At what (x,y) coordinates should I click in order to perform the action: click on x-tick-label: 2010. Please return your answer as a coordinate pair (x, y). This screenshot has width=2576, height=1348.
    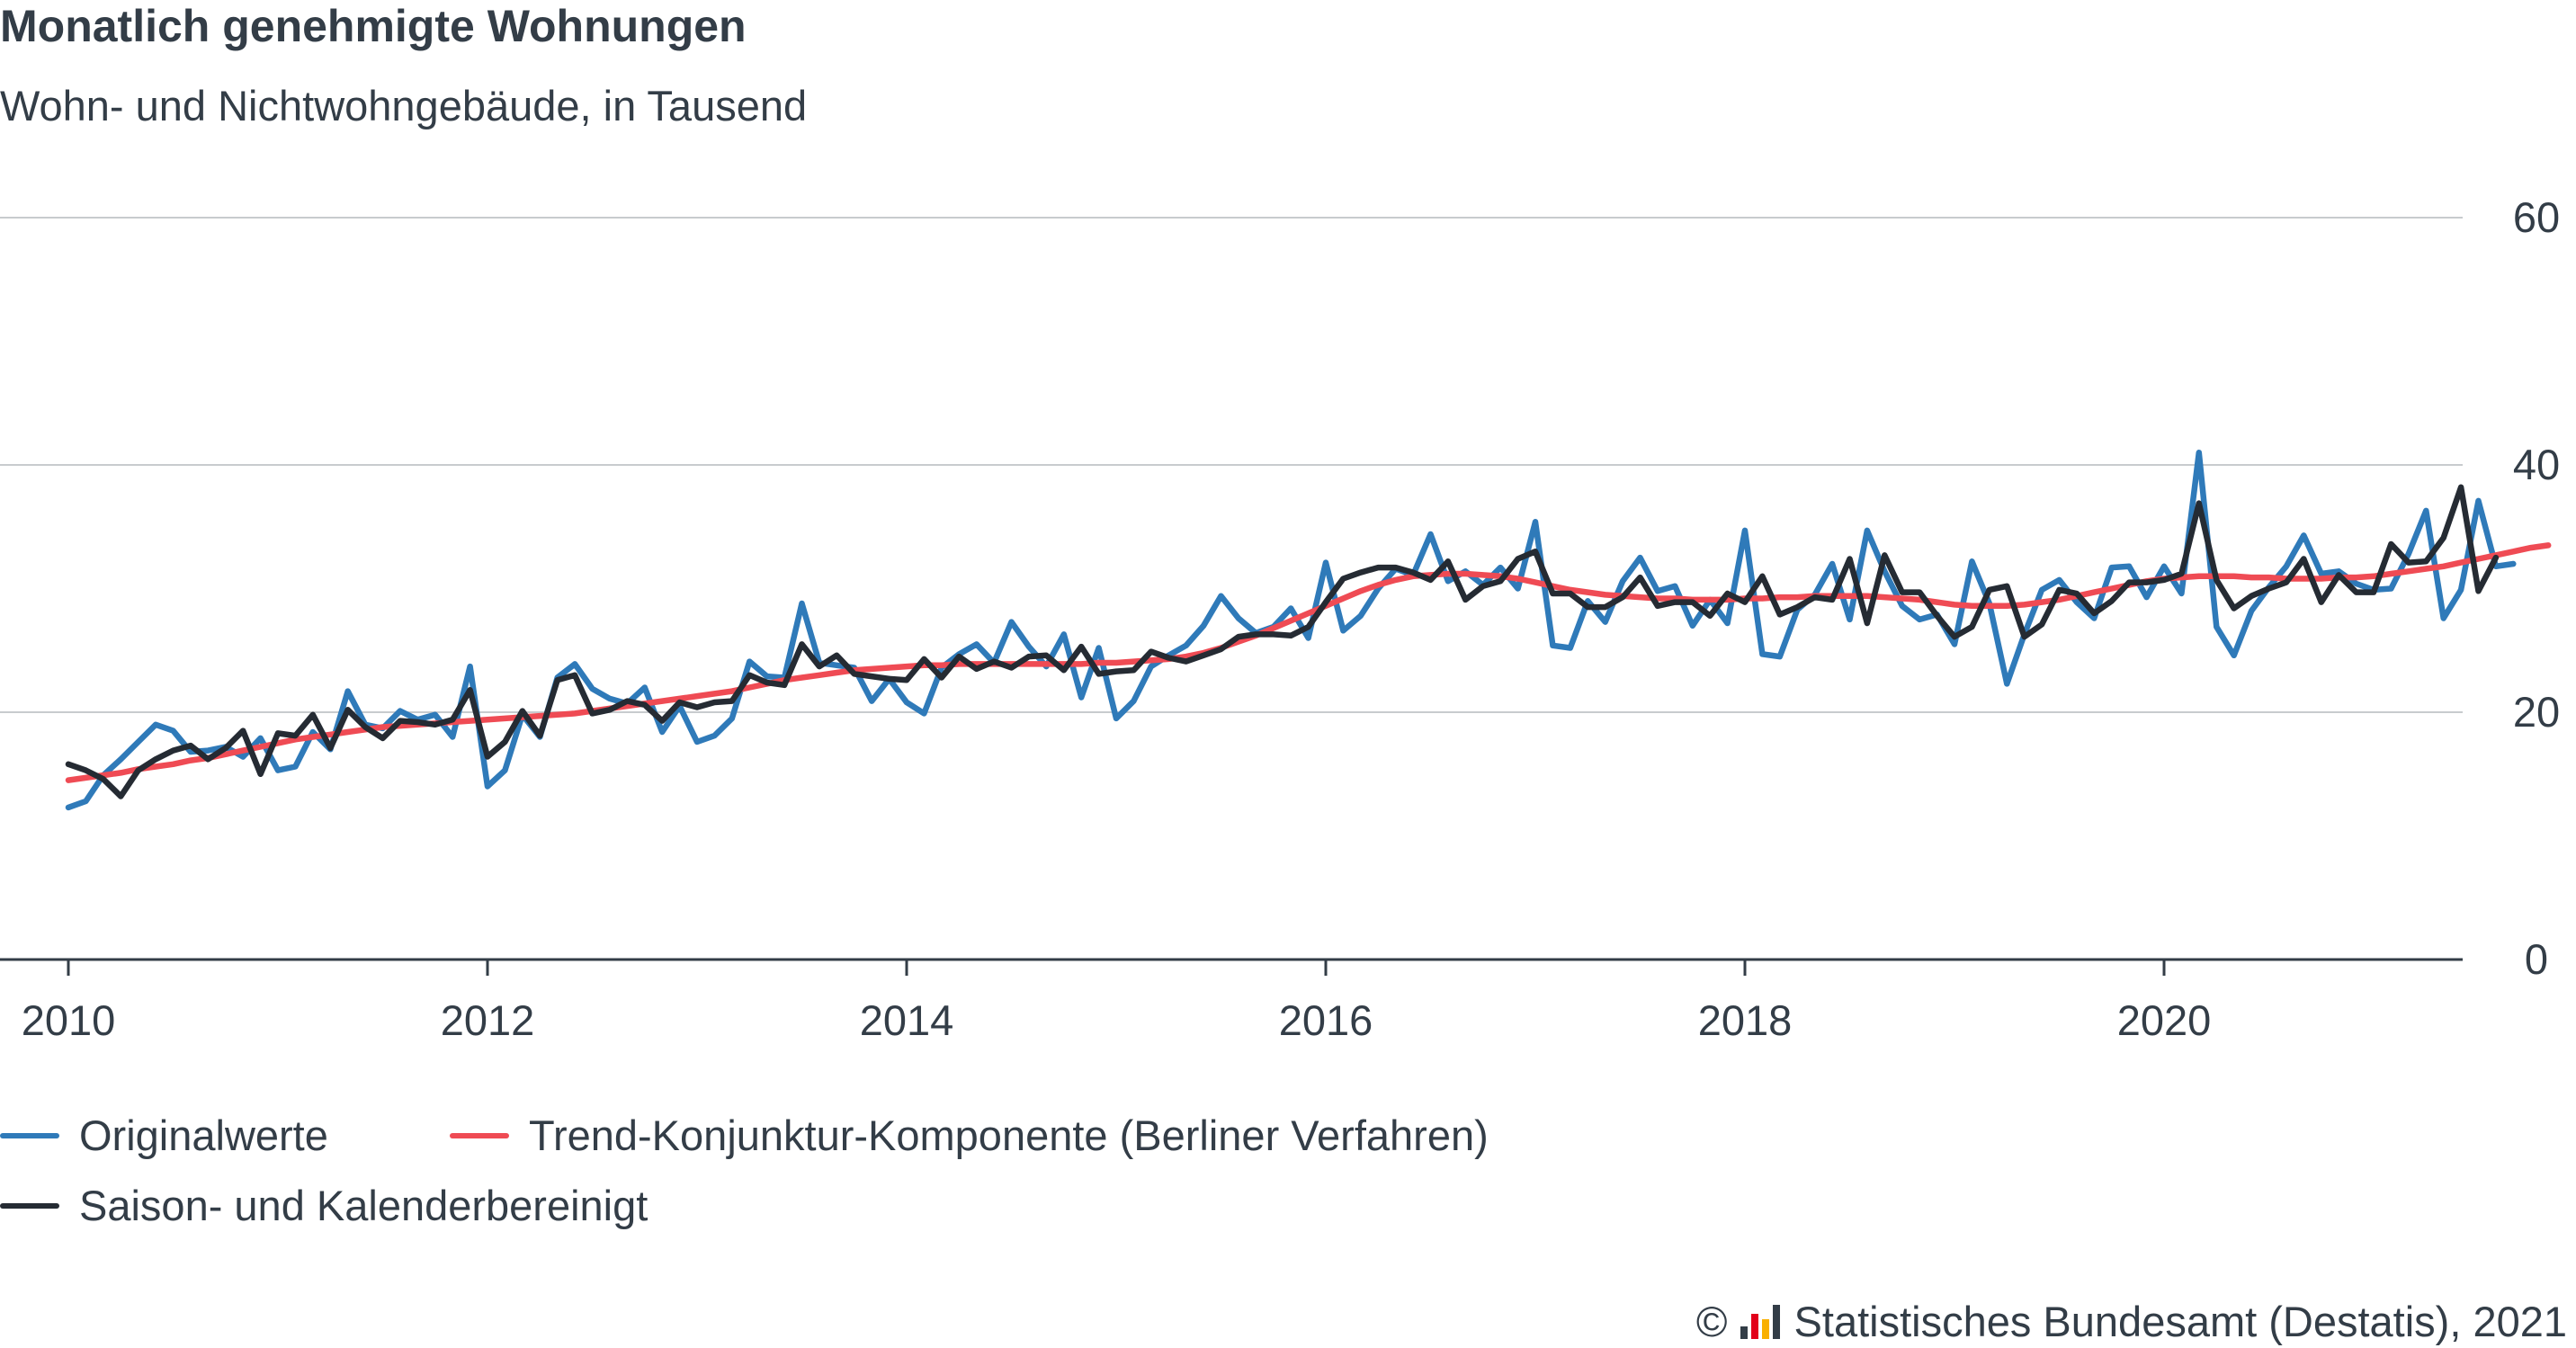
    Looking at the image, I should click on (69, 1020).